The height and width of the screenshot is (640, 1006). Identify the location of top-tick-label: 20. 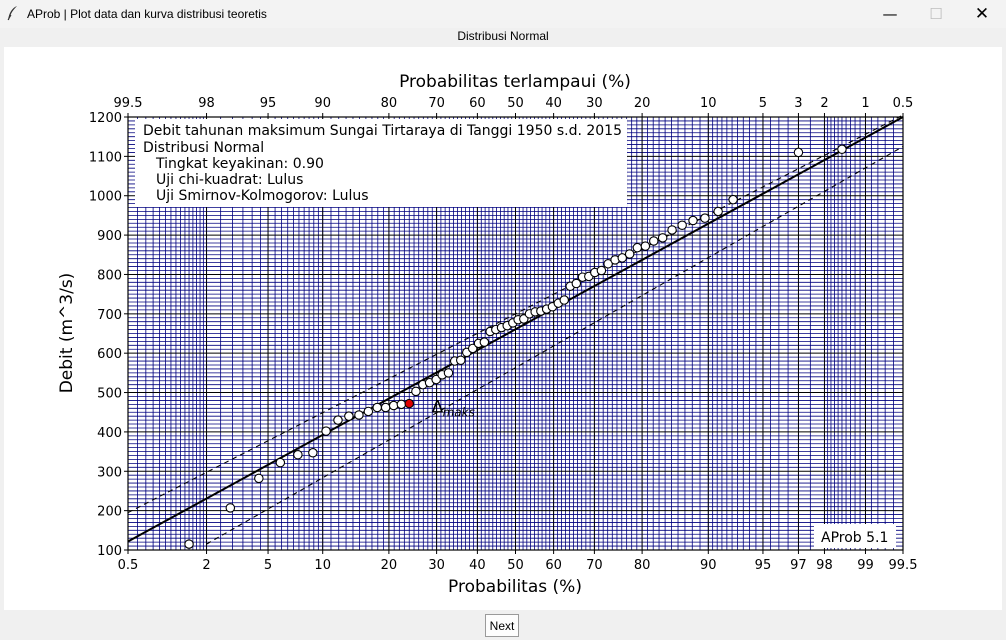
(642, 103).